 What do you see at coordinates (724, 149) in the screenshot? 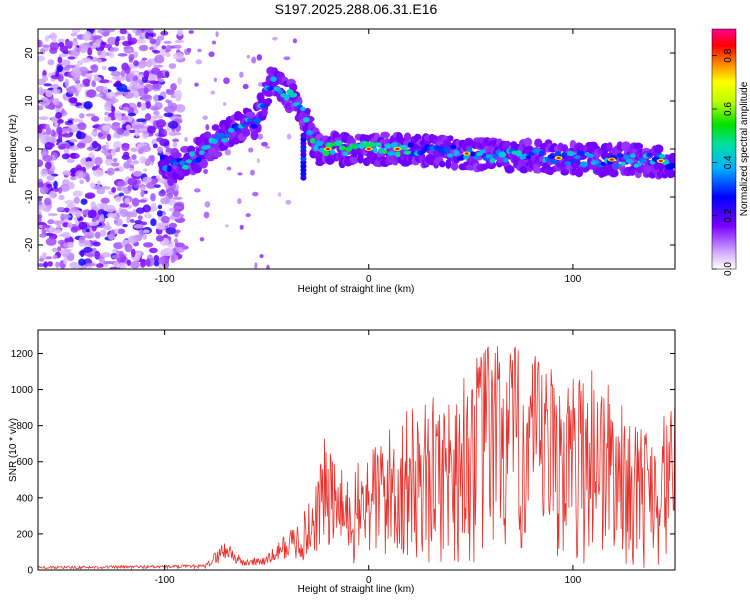
I see `colorbar` at bounding box center [724, 149].